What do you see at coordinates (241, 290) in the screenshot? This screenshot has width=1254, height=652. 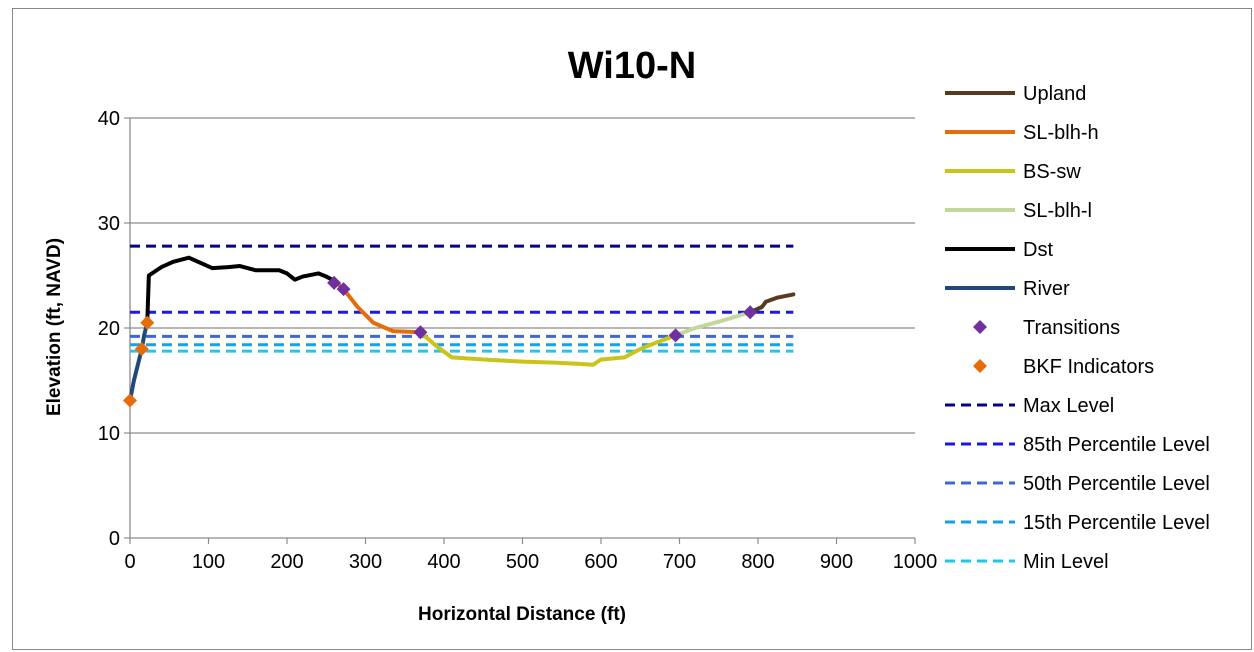 I see `dst-series-line` at bounding box center [241, 290].